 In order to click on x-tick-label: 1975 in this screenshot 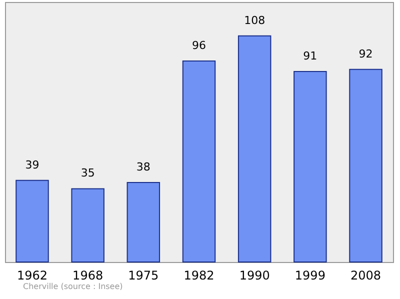, I will do `click(143, 275)`.